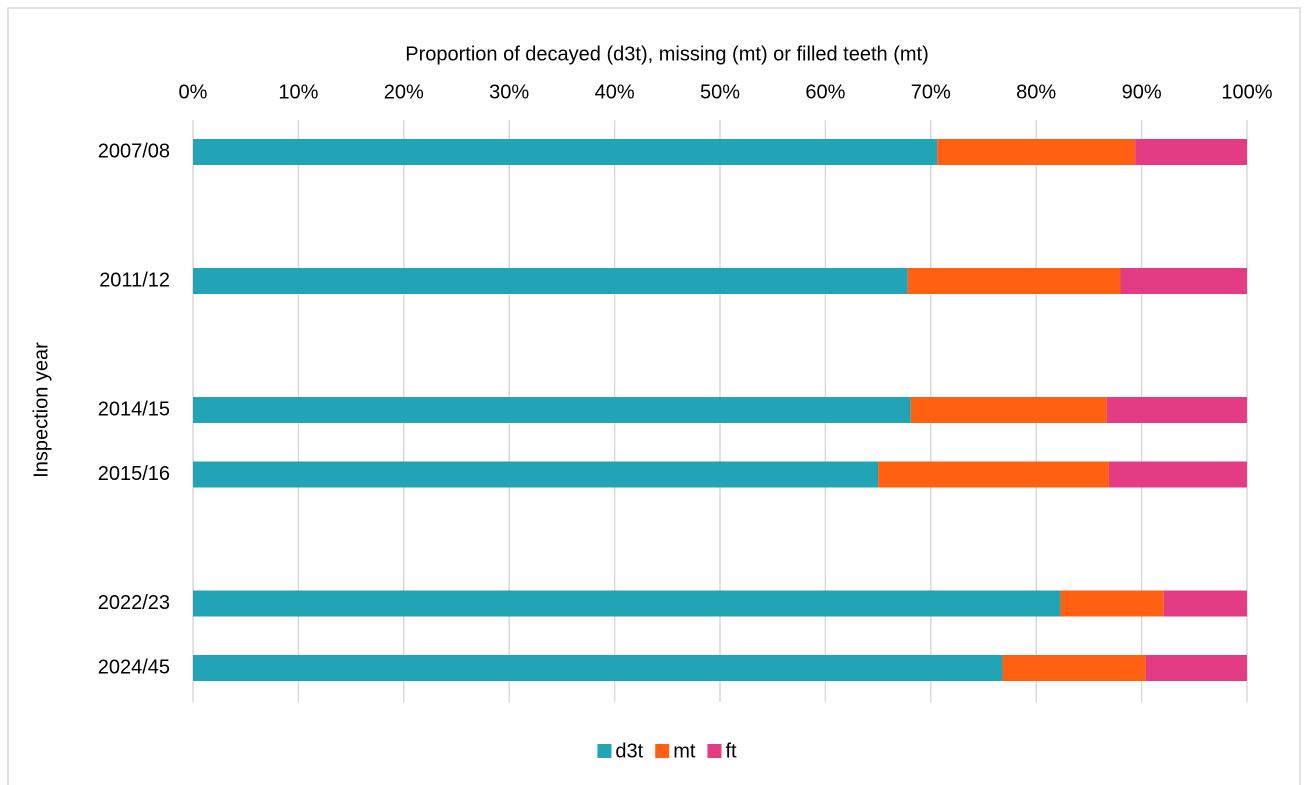 The width and height of the screenshot is (1308, 785). Describe the element at coordinates (134, 151) in the screenshot. I see `y-tick-label: 2007/08` at that location.